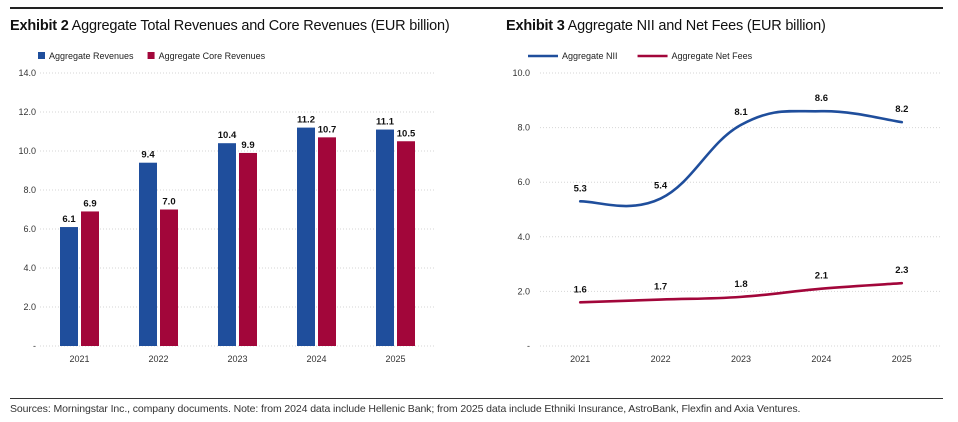  Describe the element at coordinates (168, 202) in the screenshot. I see `data-label: 7.0` at that location.